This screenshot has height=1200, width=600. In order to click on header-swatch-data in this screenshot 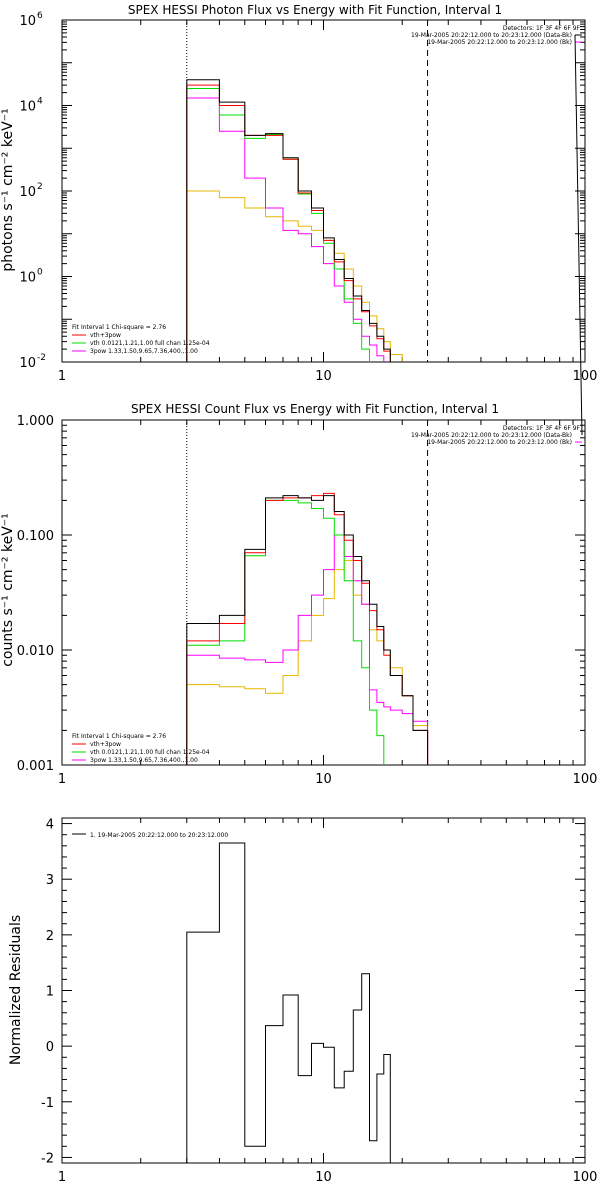, I will do `click(578, 235)`.